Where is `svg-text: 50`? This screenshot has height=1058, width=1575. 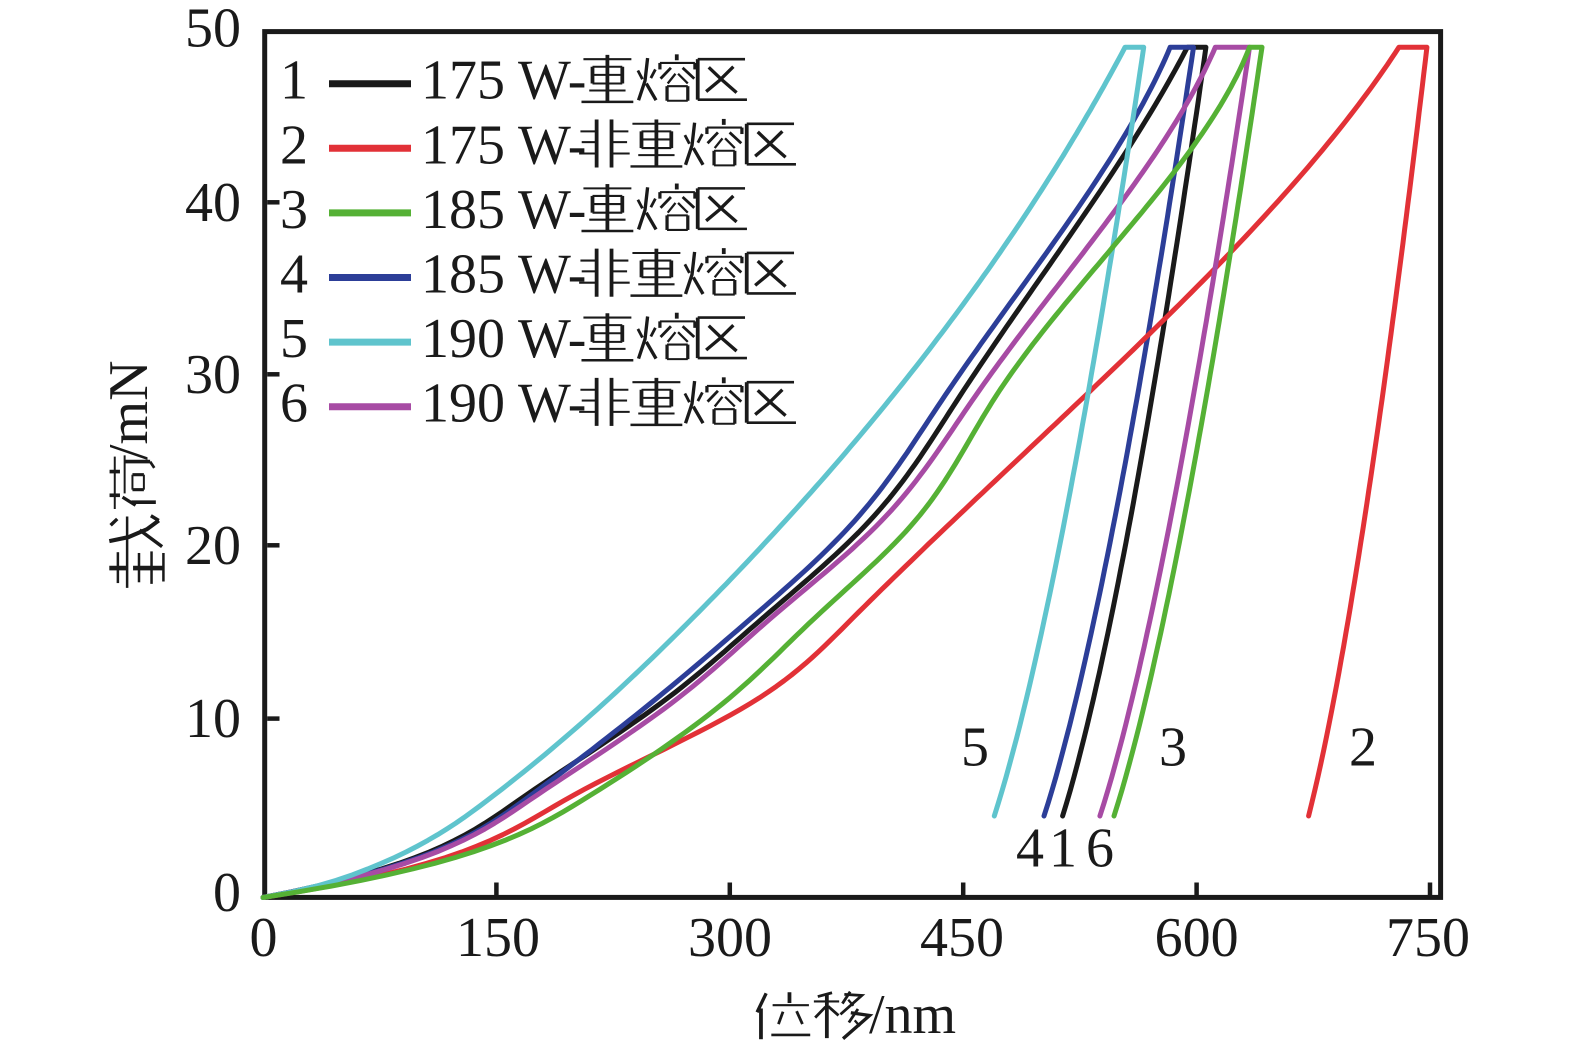
svg-text: 50 is located at coordinates (213, 30).